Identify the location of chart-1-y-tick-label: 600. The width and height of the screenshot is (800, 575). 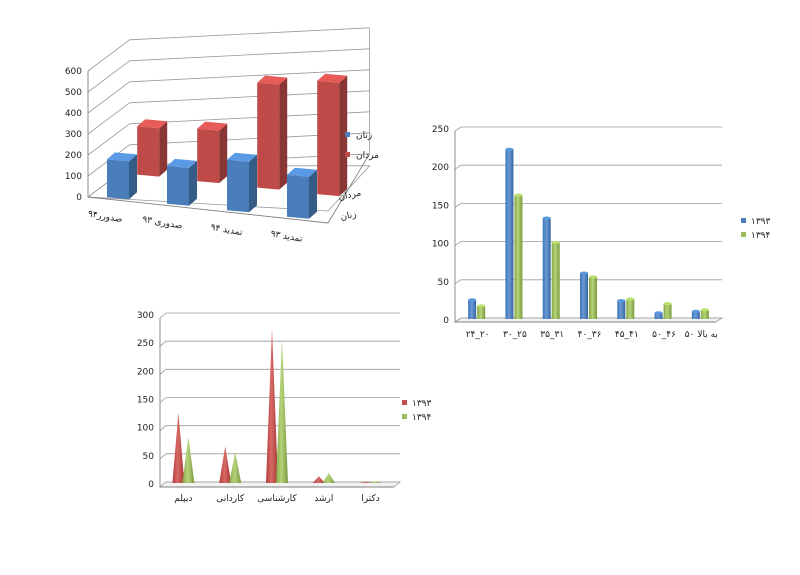
(73, 72).